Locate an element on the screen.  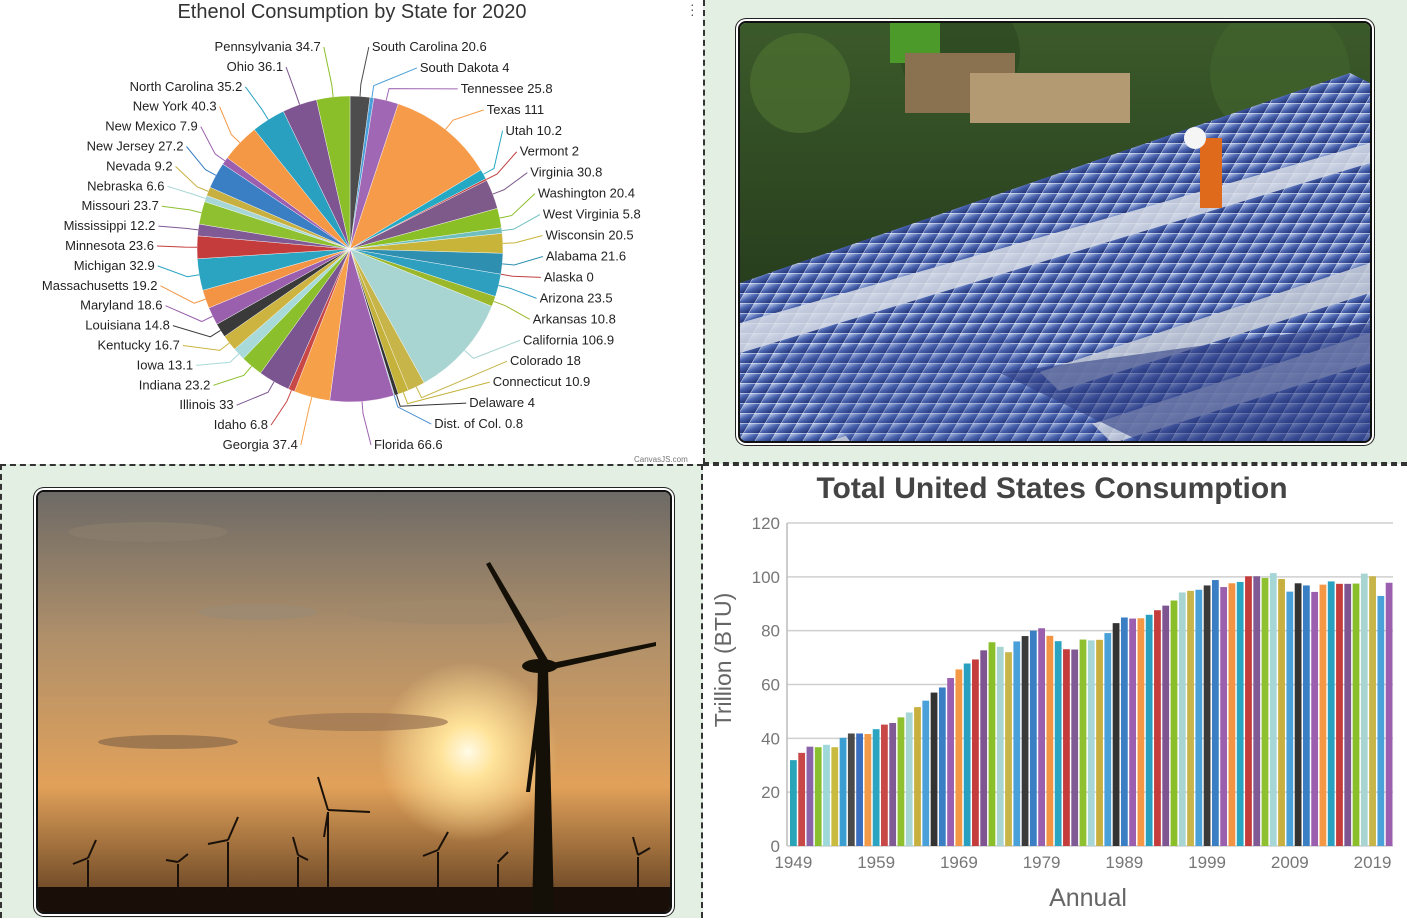
bar-1996 is located at coordinates (1182, 719).